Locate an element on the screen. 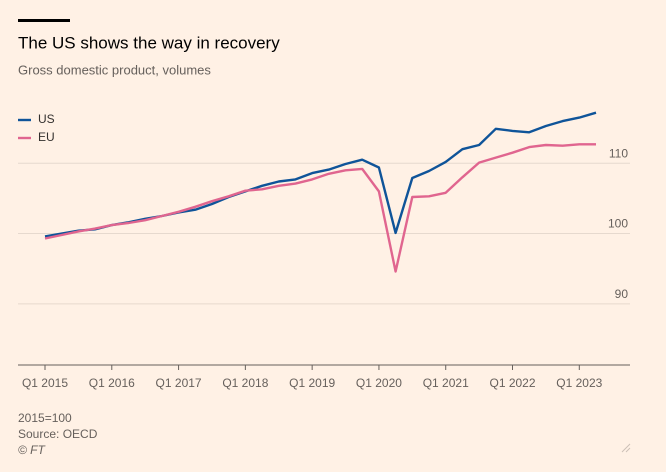  x-tick-label: Q1 2017 is located at coordinates (179, 383).